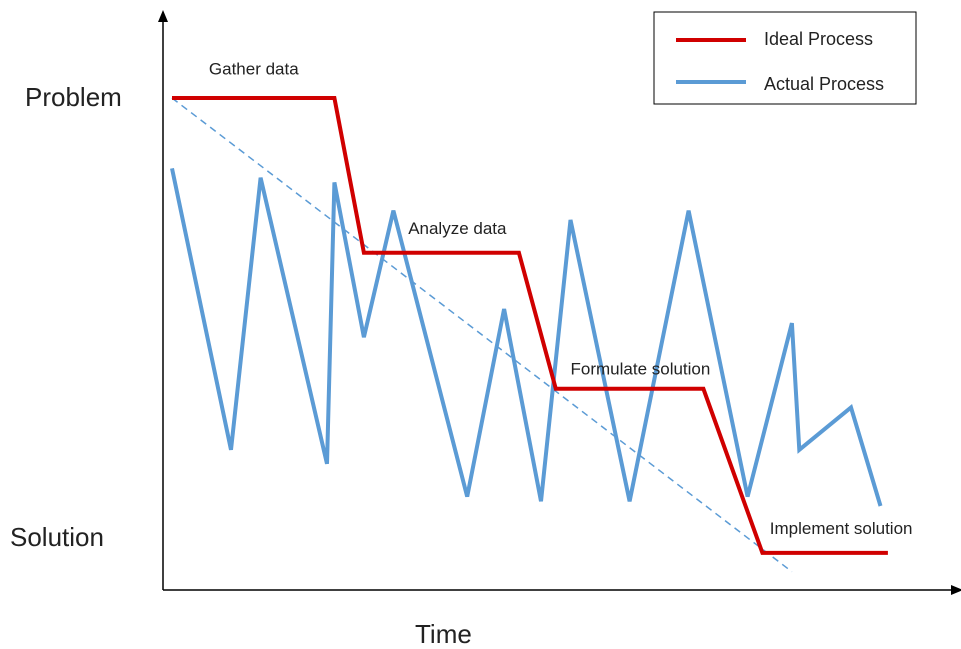 The height and width of the screenshot is (649, 961). What do you see at coordinates (163, 16) in the screenshot?
I see `y-axis-arrowhead` at bounding box center [163, 16].